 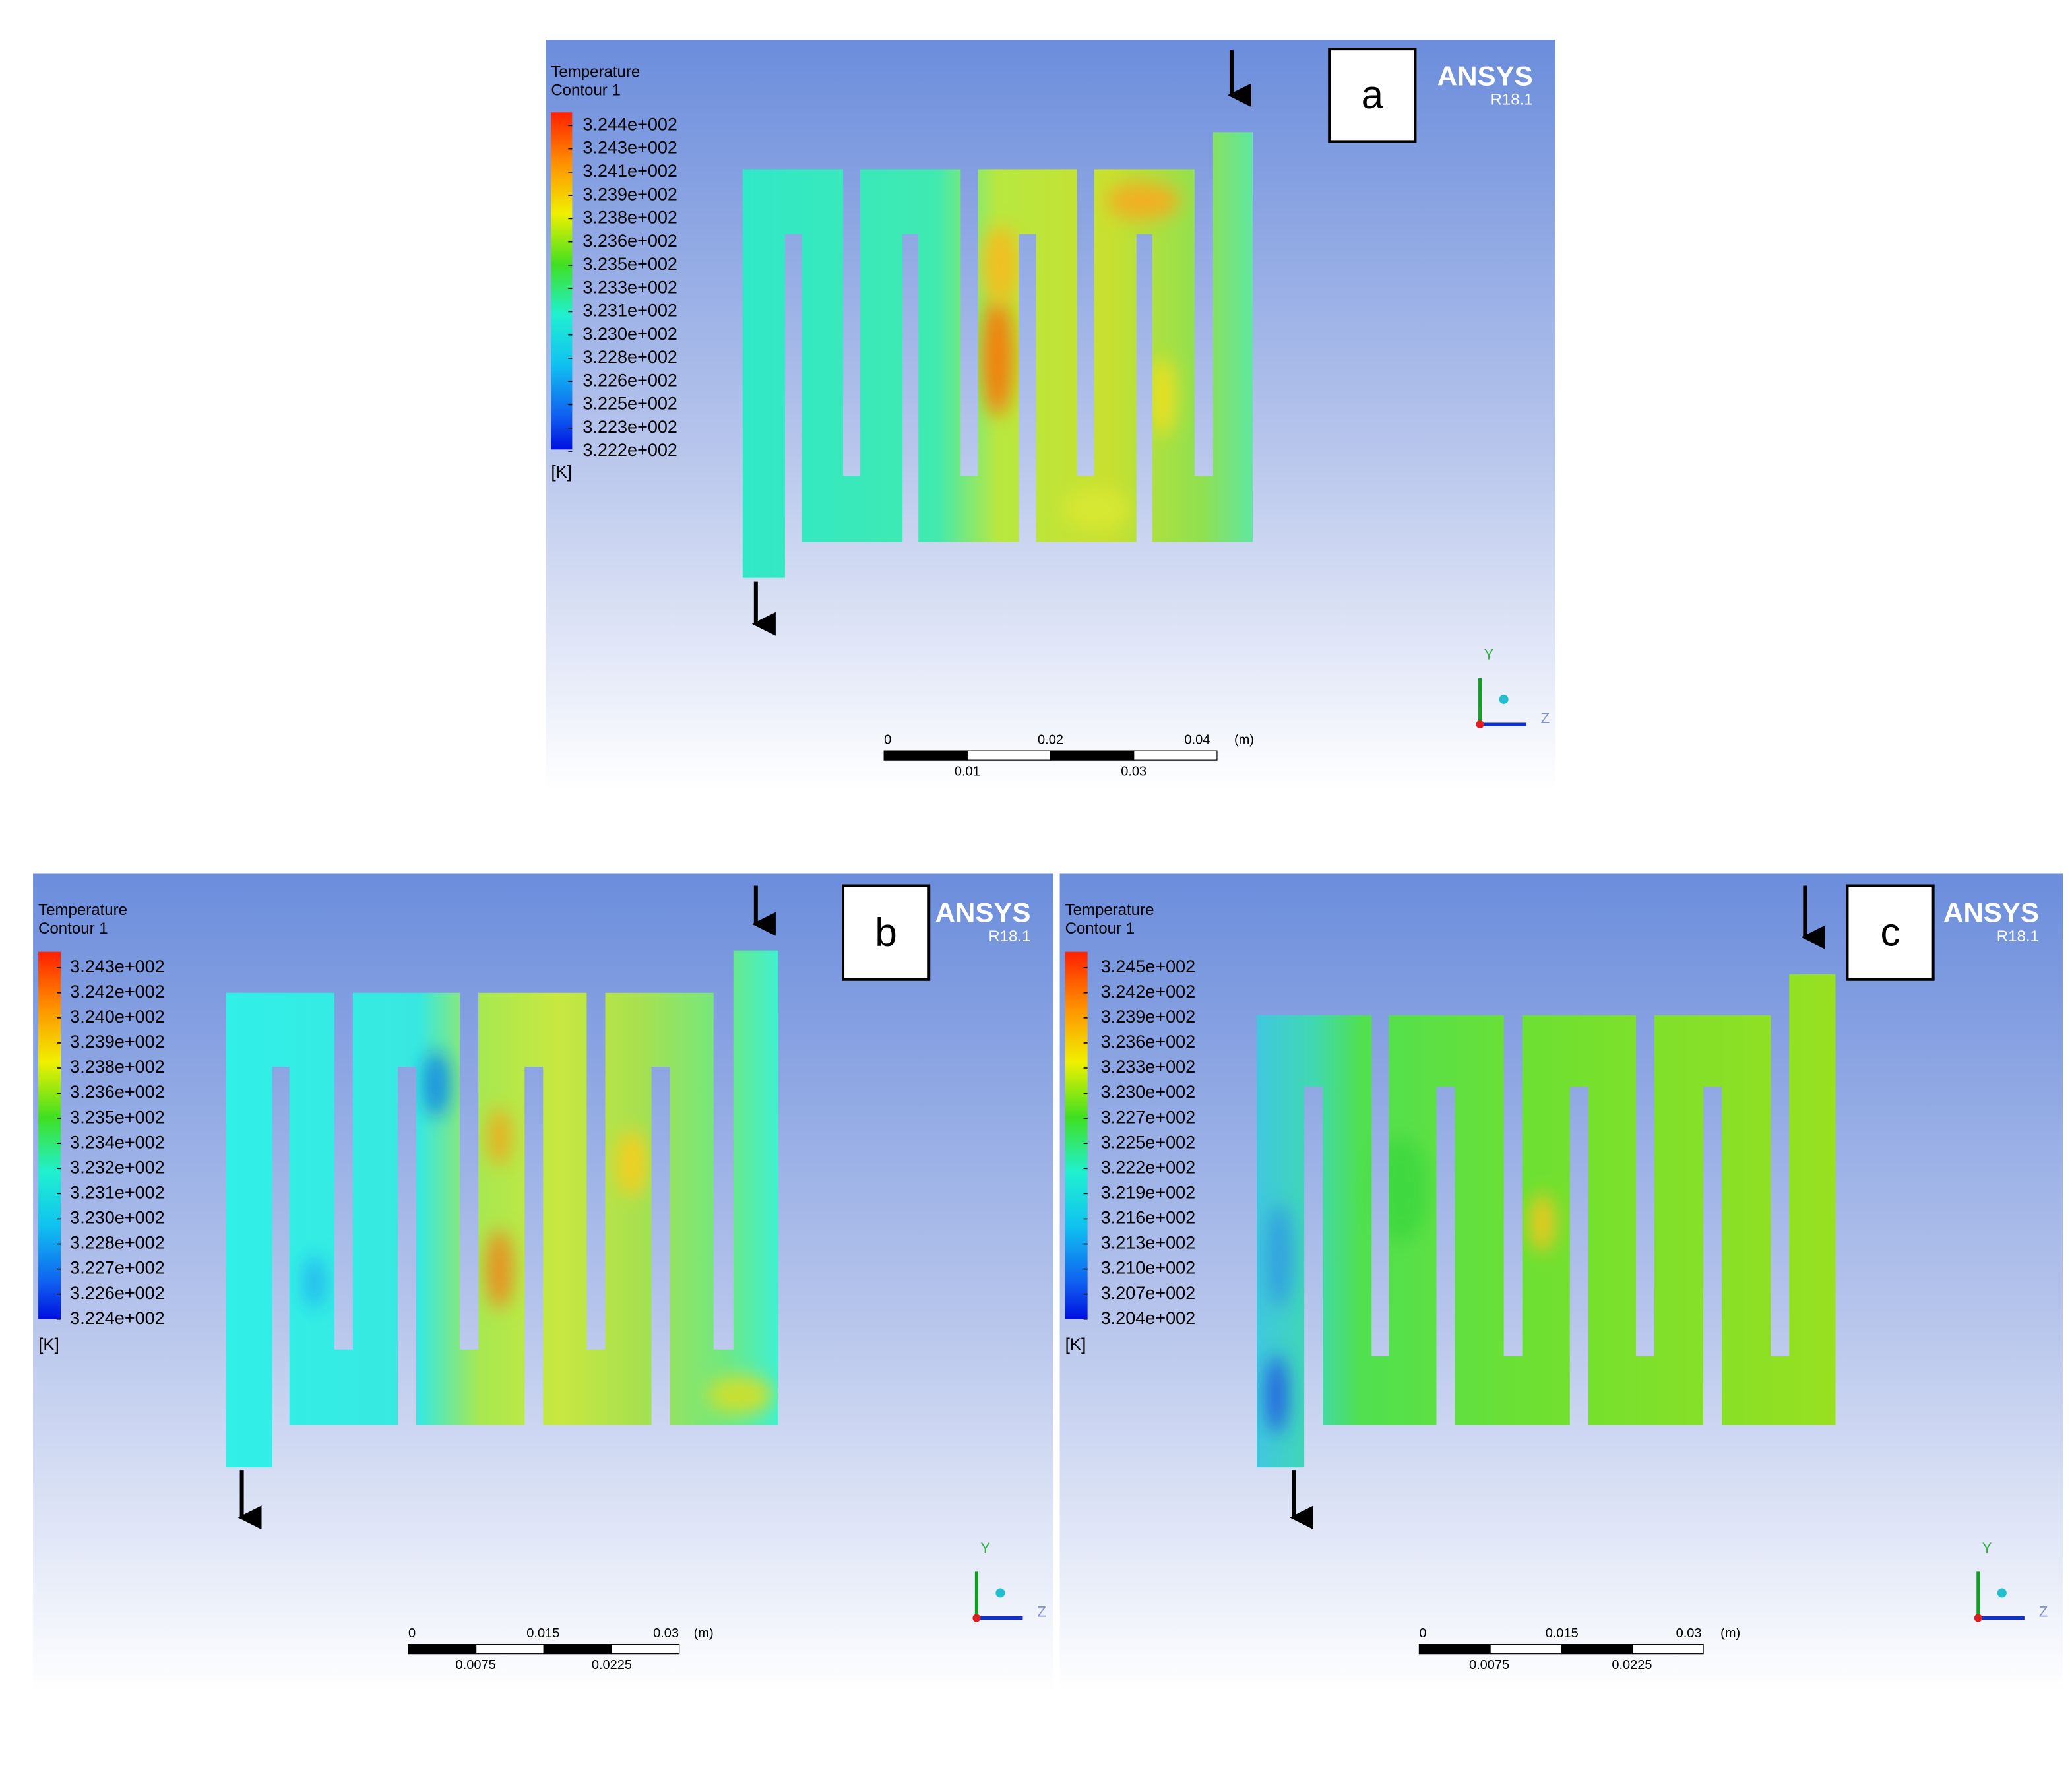 I want to click on legend-tick-label: 3.210e+002, so click(x=1148, y=1268).